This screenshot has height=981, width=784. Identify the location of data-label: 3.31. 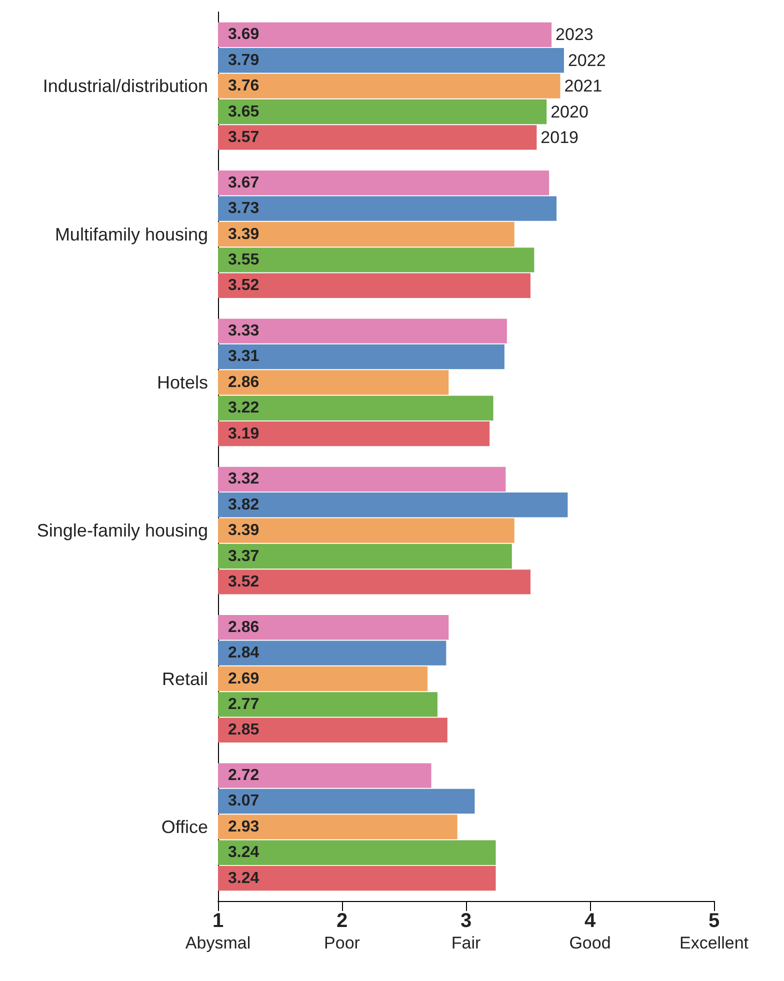
(244, 357).